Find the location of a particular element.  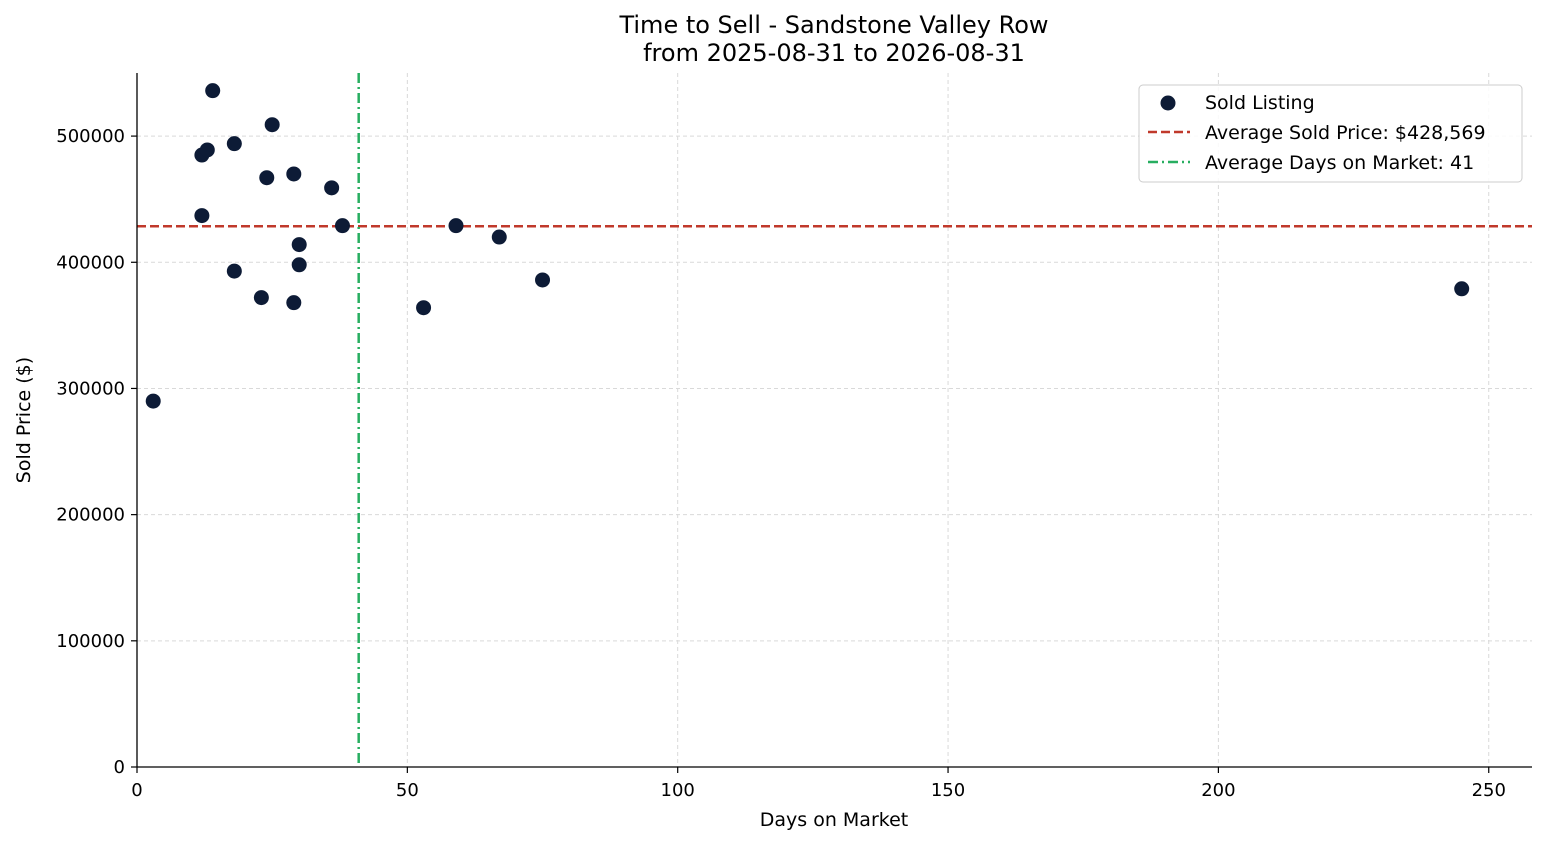

legend-label-average-price: Average Sold Price: $428,569 is located at coordinates (1345, 133).